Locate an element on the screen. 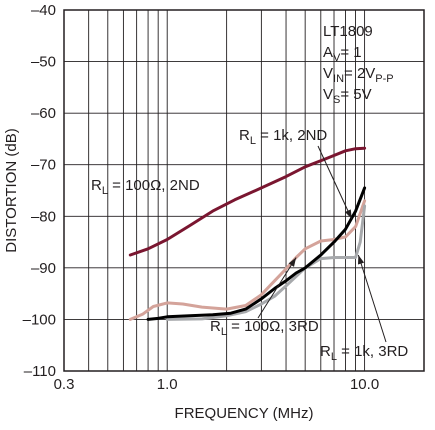 The height and width of the screenshot is (430, 435). annotation-rl100-2nd-symbol: R is located at coordinates (96, 185).